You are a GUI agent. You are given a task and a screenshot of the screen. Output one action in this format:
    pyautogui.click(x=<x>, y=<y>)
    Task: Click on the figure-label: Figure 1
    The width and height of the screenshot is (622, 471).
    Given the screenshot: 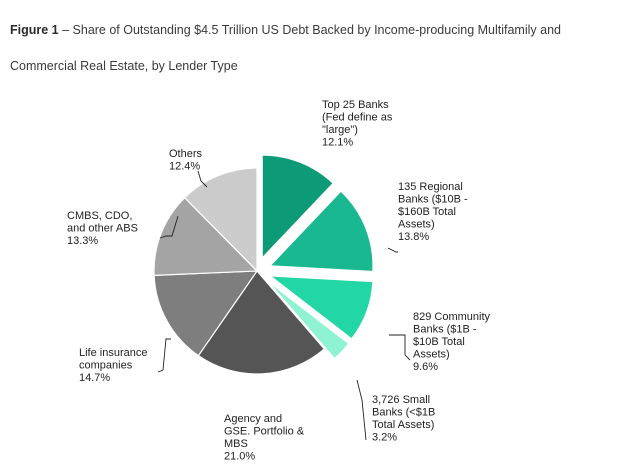 What is the action you would take?
    pyautogui.click(x=34, y=30)
    